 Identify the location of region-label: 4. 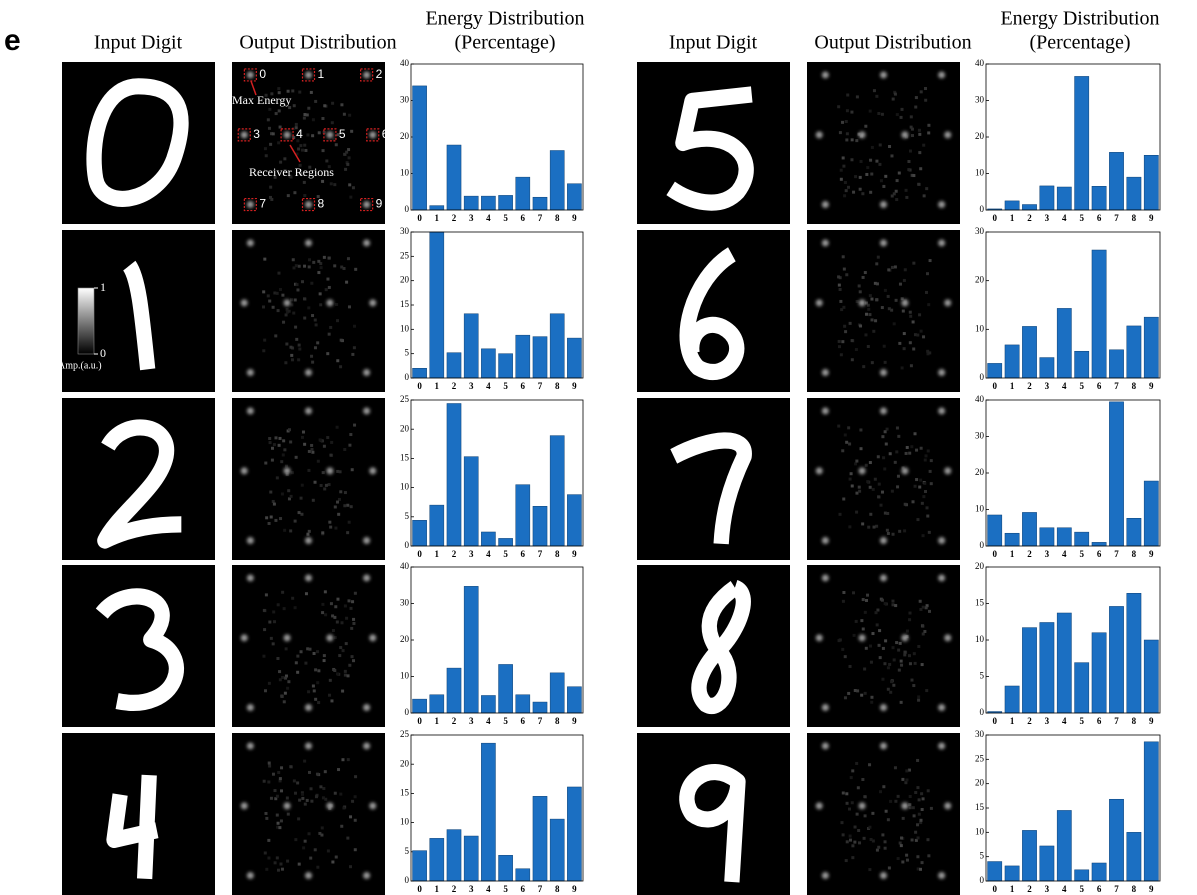
(299, 134).